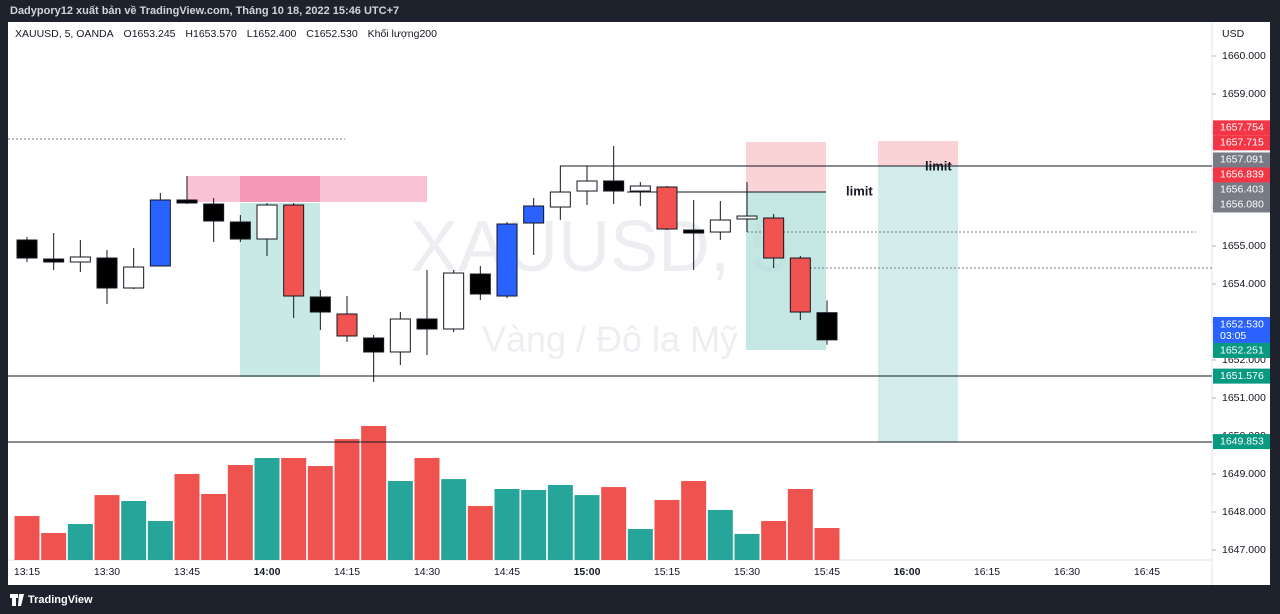  Describe the element at coordinates (1067, 572) in the screenshot. I see `x-tick-label: 16:30` at that location.